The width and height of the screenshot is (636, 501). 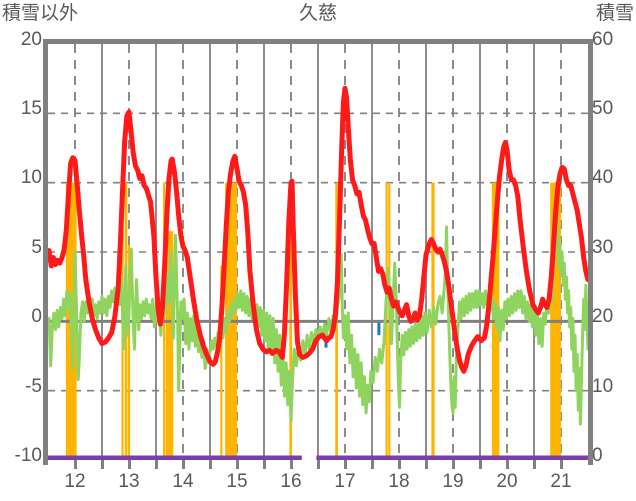 What do you see at coordinates (31, 177) in the screenshot?
I see `left-tick-10: 10` at bounding box center [31, 177].